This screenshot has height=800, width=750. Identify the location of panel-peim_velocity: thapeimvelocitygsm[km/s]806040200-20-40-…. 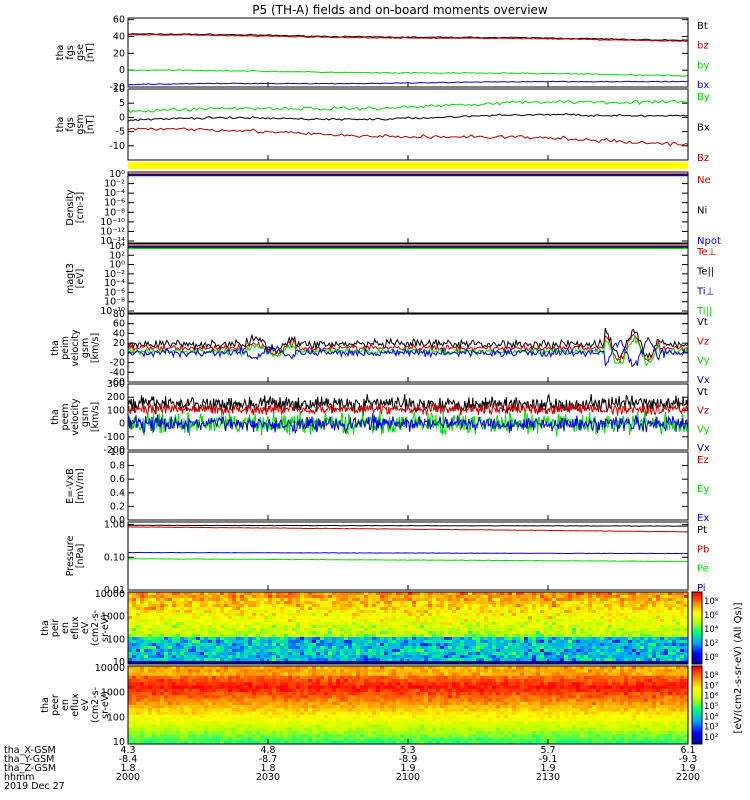
(380, 348).